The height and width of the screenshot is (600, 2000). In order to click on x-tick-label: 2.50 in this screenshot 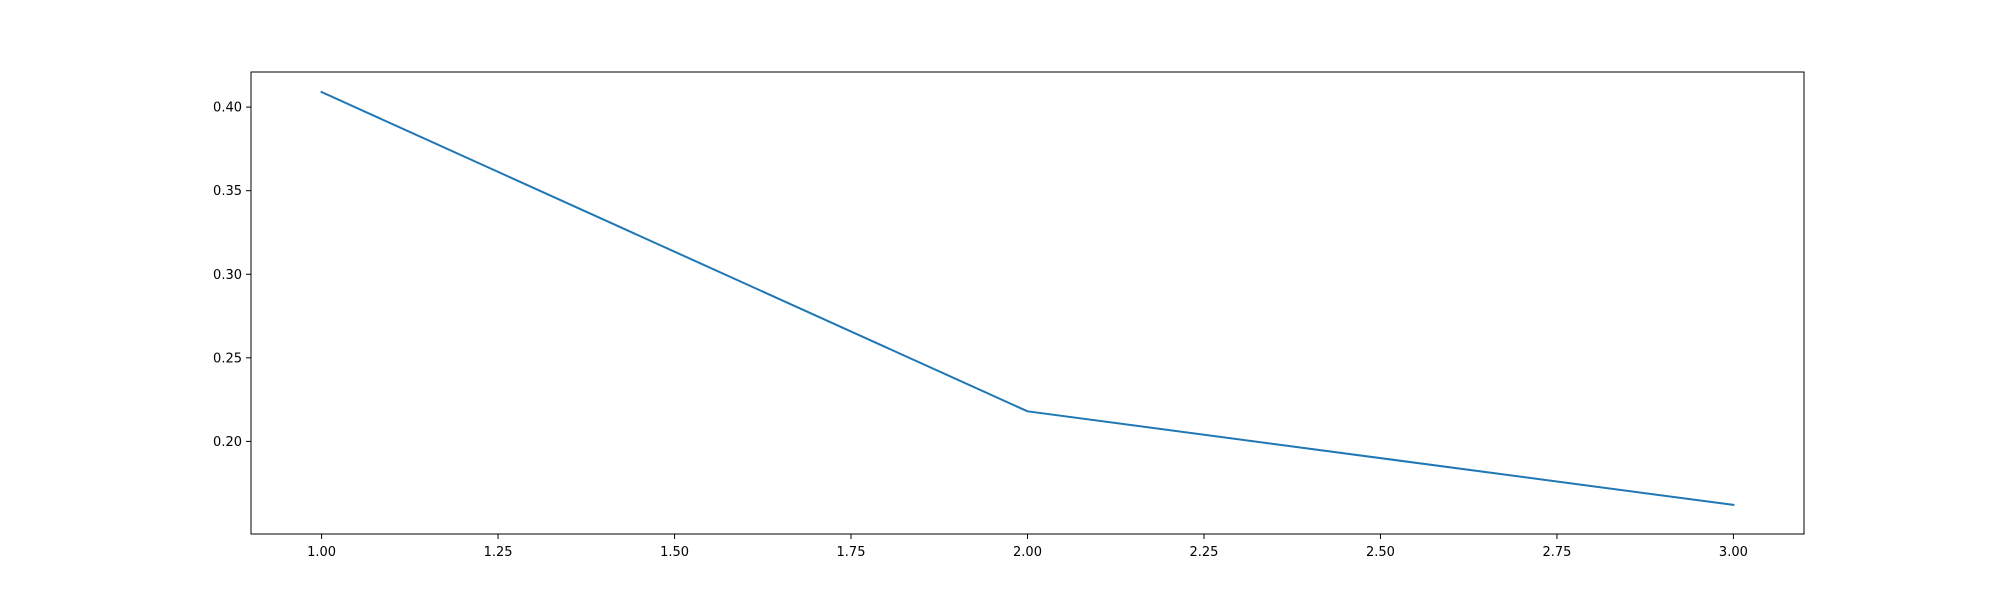, I will do `click(1380, 552)`.